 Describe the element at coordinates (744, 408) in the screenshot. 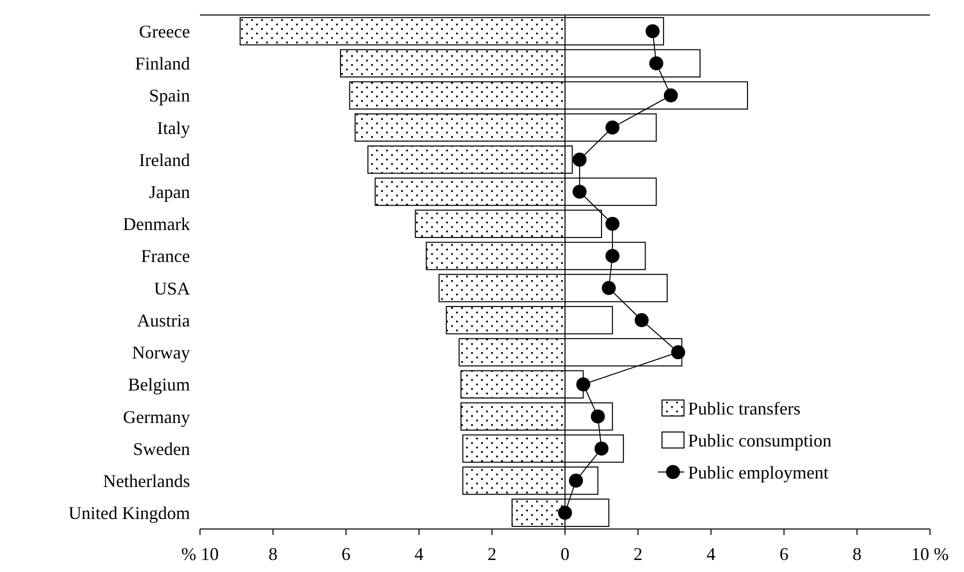

I see `legend-label: Public transfers` at that location.